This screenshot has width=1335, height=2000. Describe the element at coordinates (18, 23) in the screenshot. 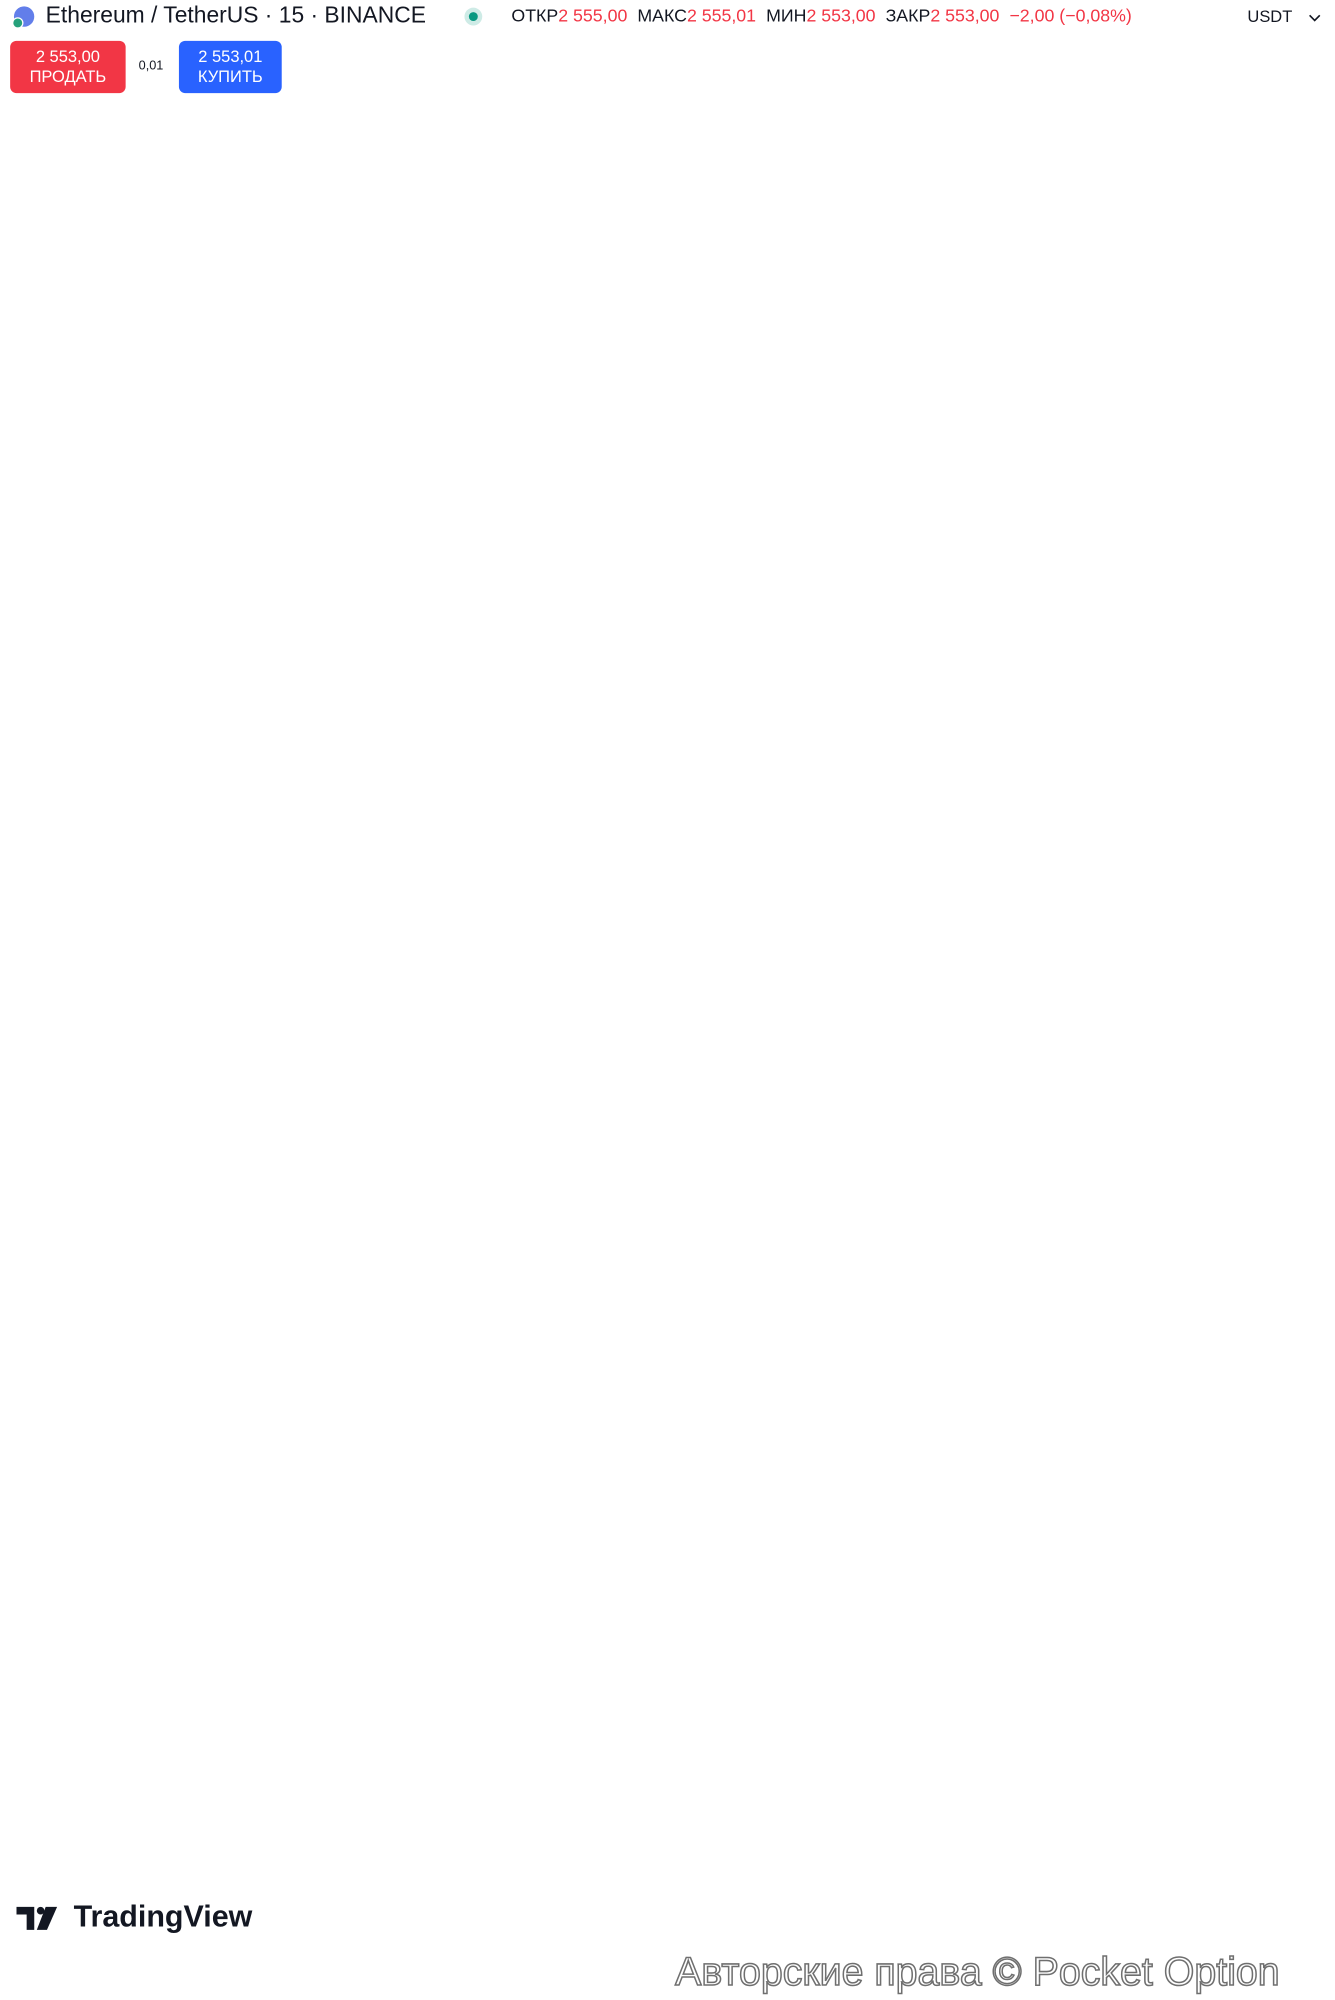

I see `symbol-icon-sub` at that location.